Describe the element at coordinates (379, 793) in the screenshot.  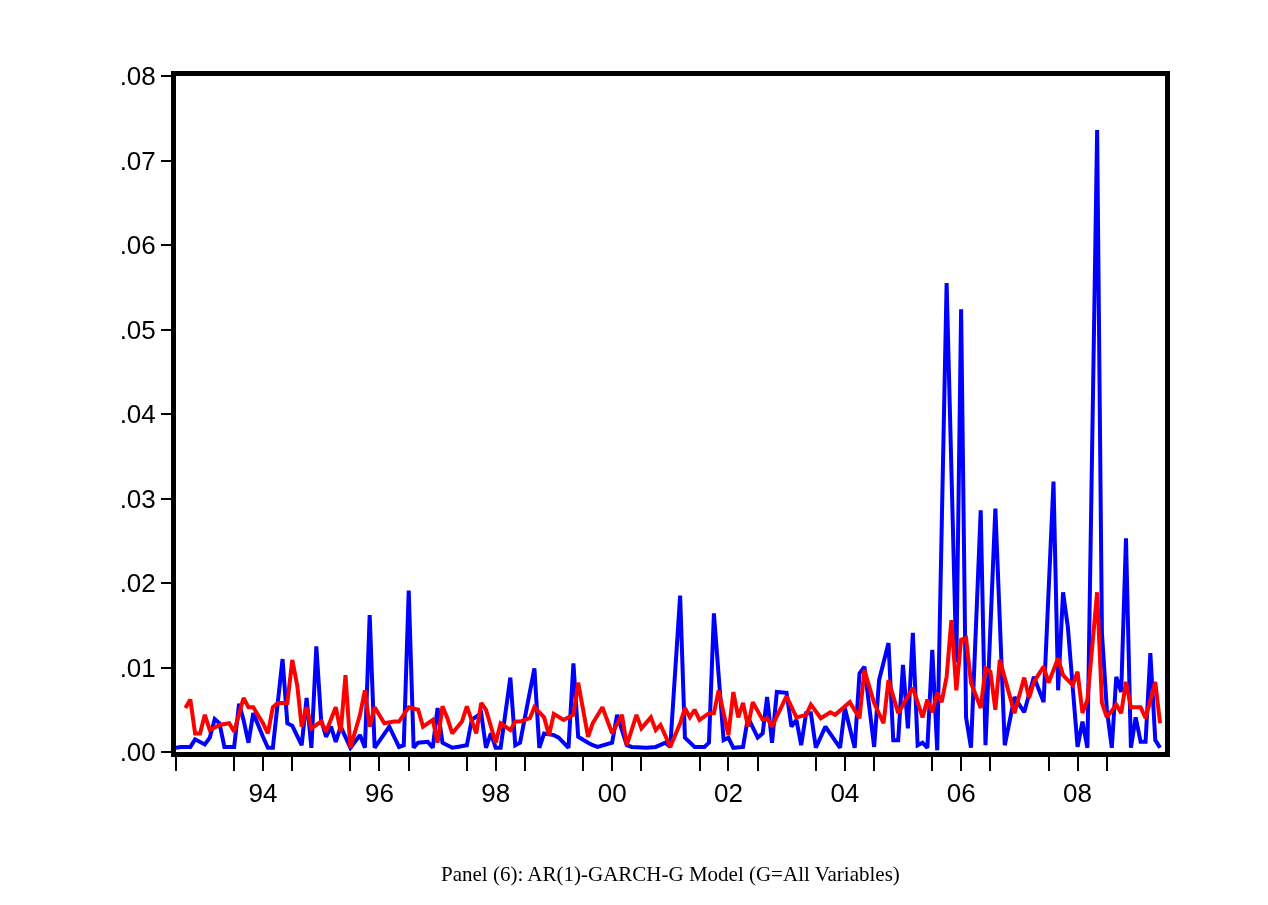
I see `x-tick-label: 96` at that location.